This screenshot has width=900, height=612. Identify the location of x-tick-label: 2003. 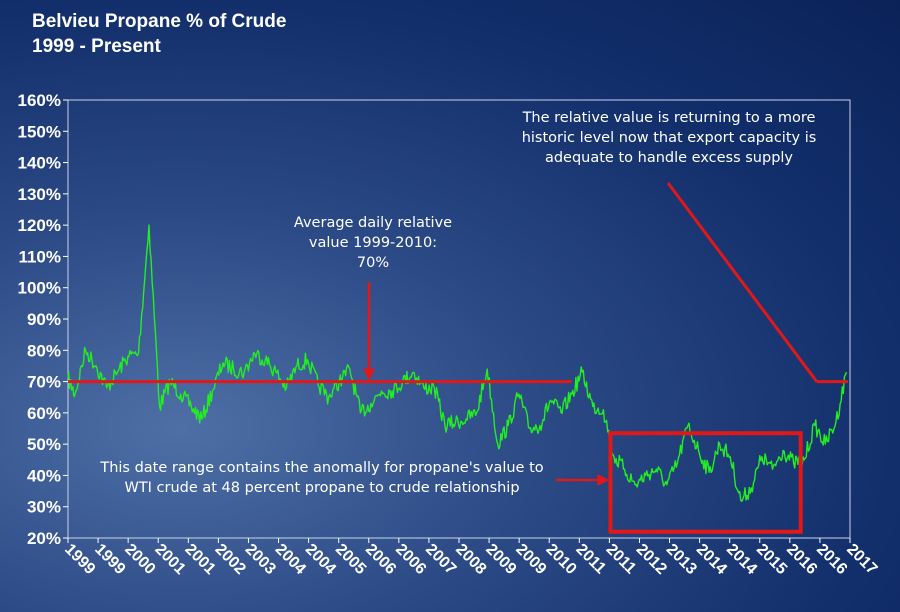
(260, 559).